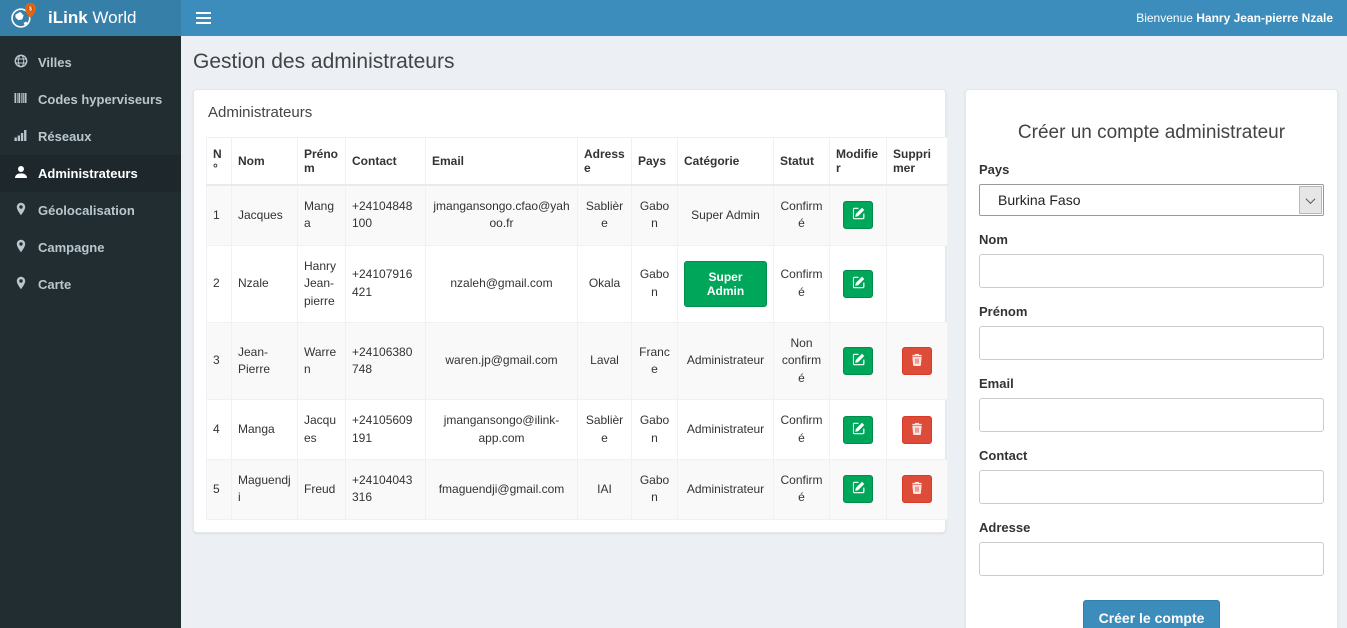 The image size is (1347, 628). Describe the element at coordinates (604, 489) in the screenshot. I see `cell-adresse: IAI` at that location.